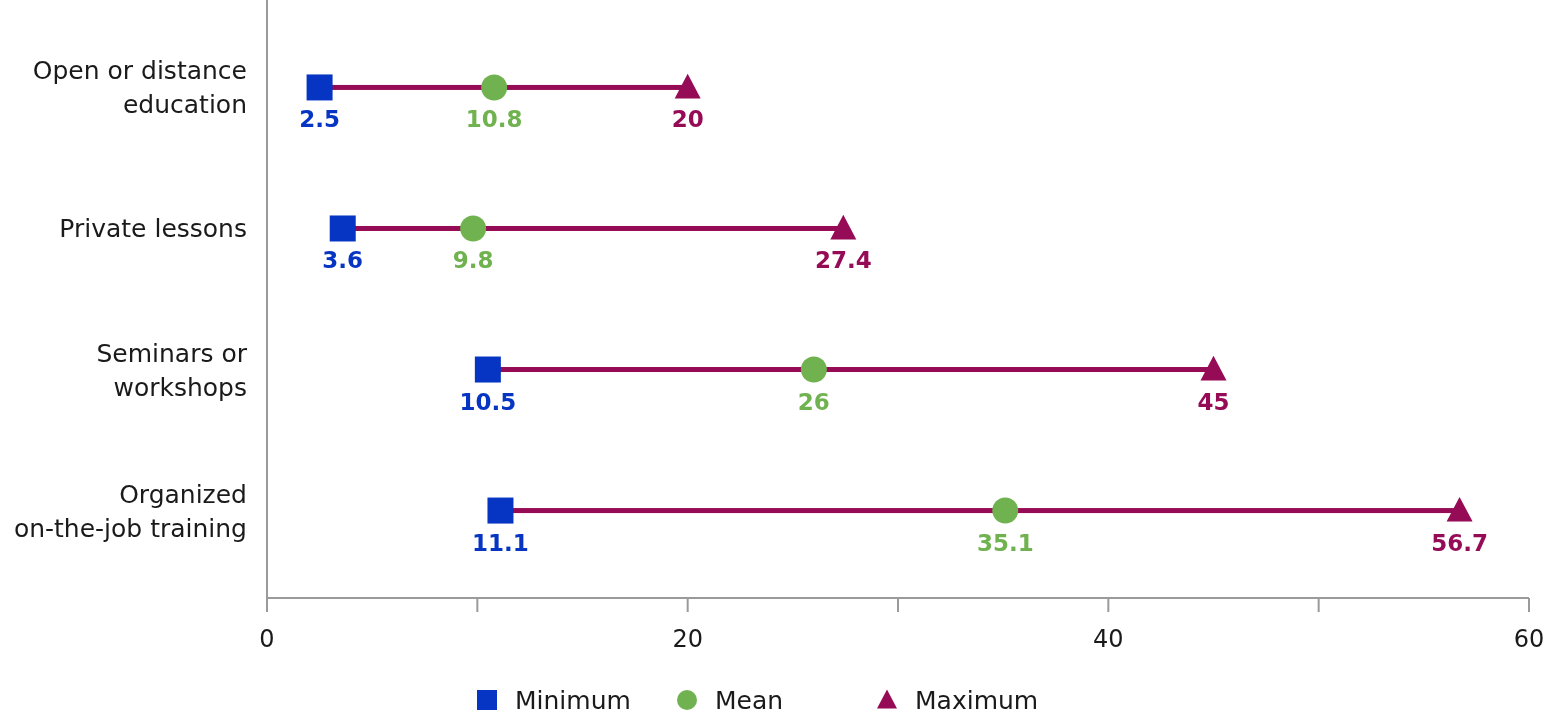 This screenshot has width=1544, height=723. Describe the element at coordinates (473, 260) in the screenshot. I see `data-label: 9.8` at that location.